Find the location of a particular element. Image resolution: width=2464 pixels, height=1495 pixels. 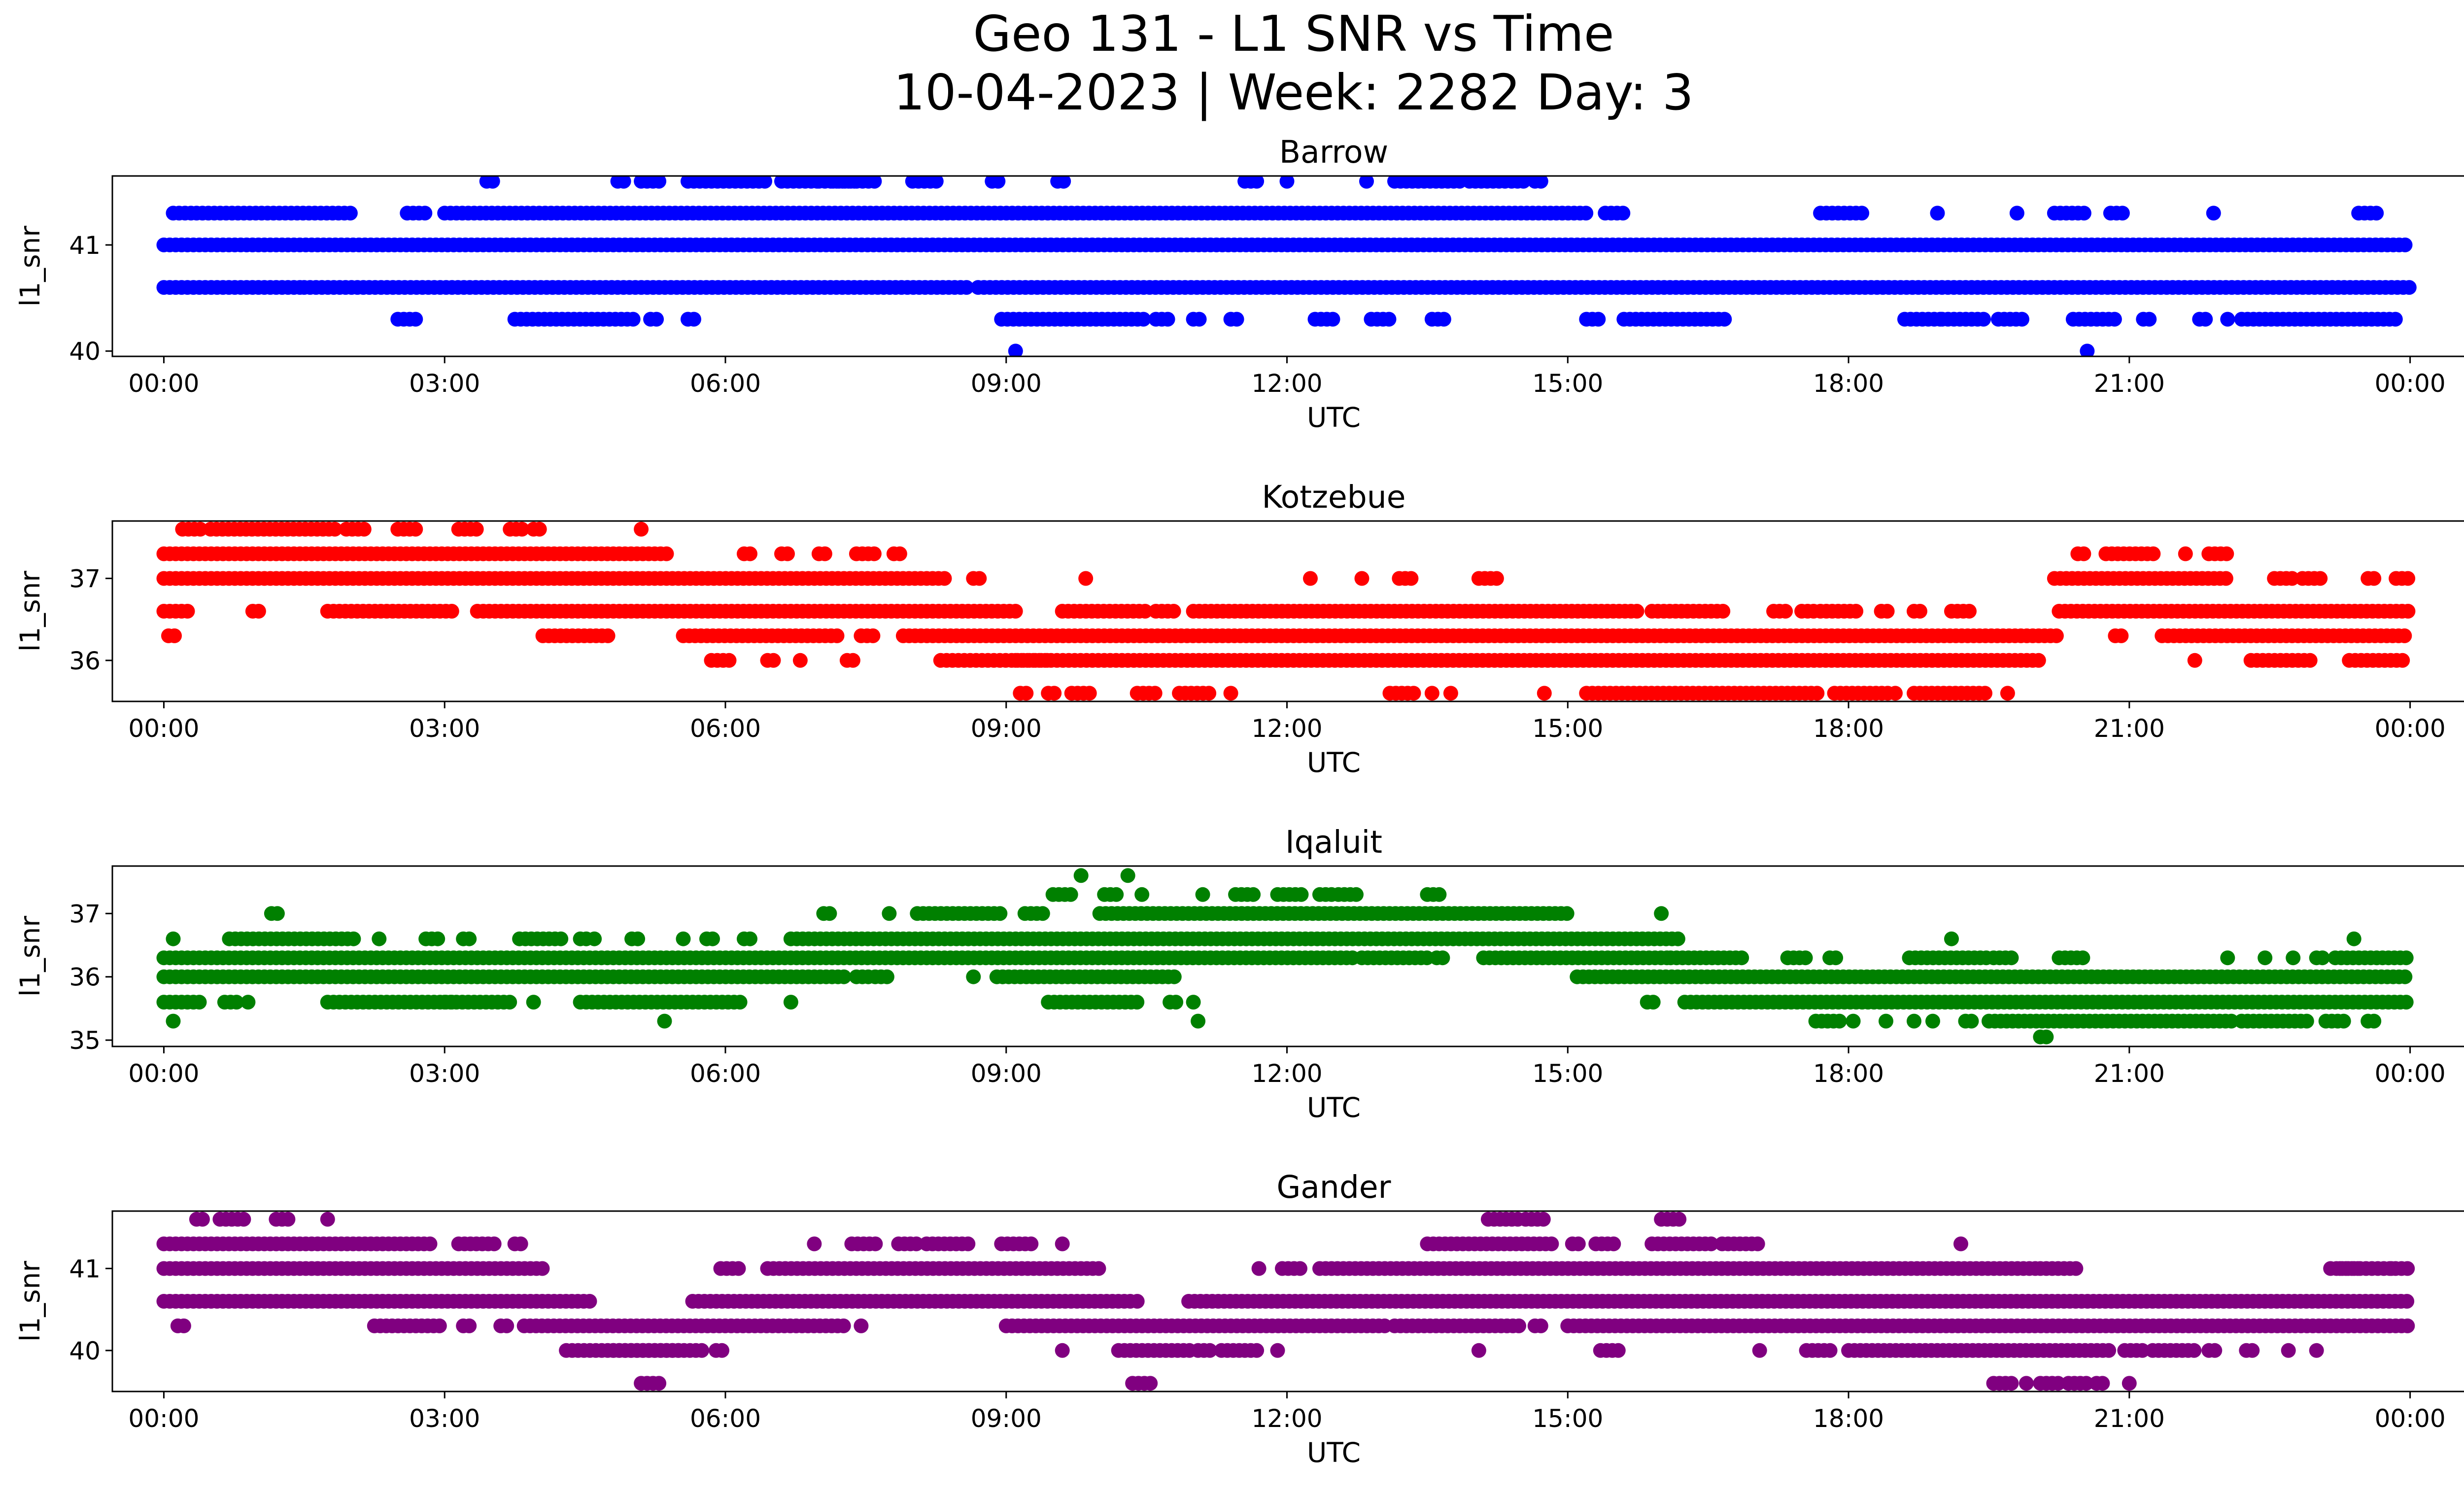

data-points is located at coordinates (1285, 1301).